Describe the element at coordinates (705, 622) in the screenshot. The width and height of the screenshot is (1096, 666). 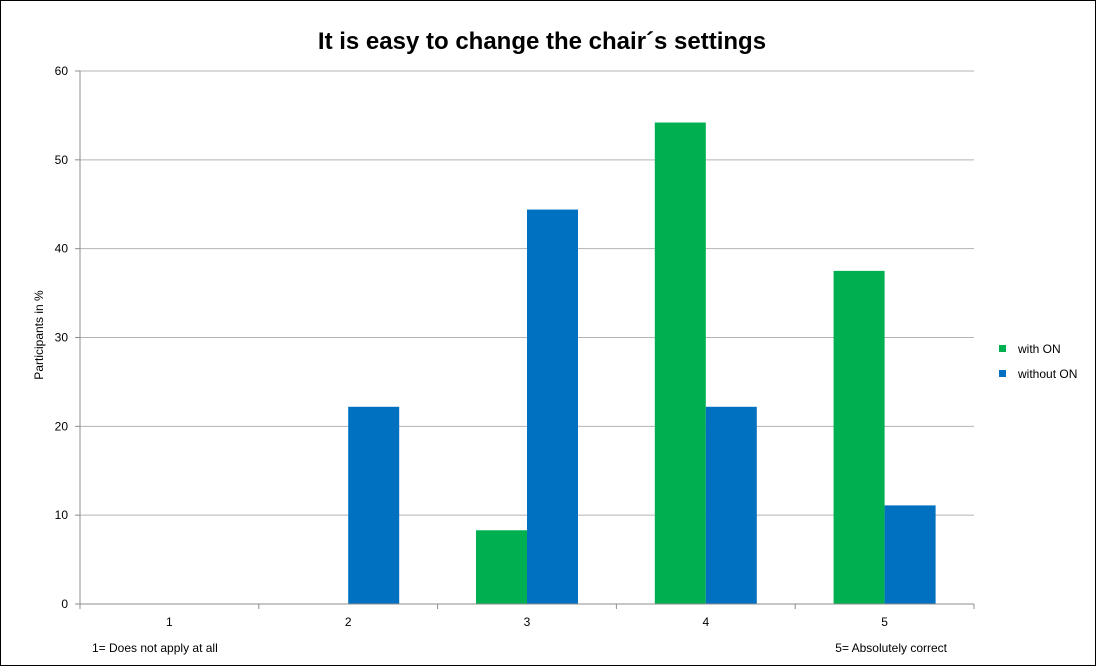
I see `x-tick-label-4: 4` at that location.